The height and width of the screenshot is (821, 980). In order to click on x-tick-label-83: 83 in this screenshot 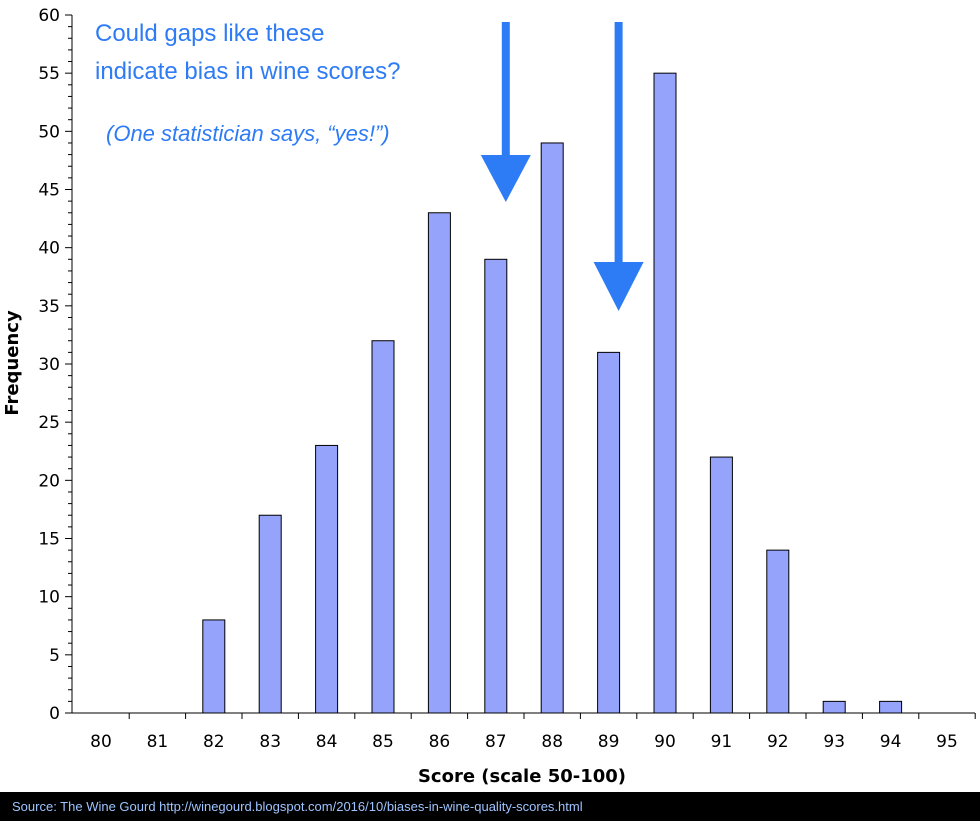, I will do `click(270, 742)`.